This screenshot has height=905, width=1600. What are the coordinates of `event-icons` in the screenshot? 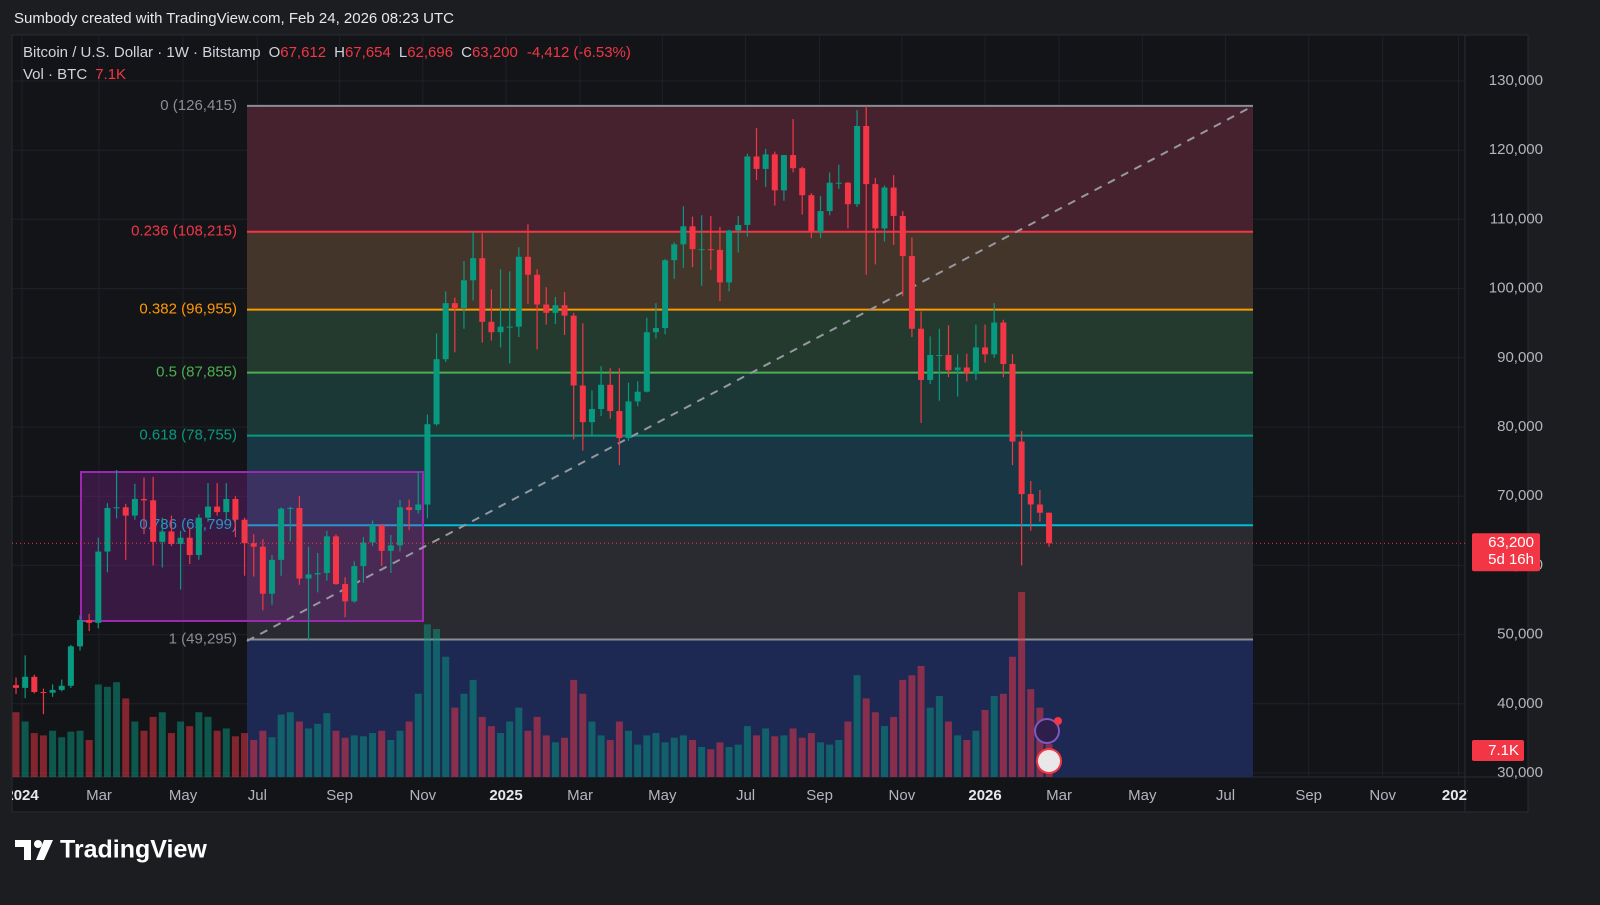 It's located at (1048, 745).